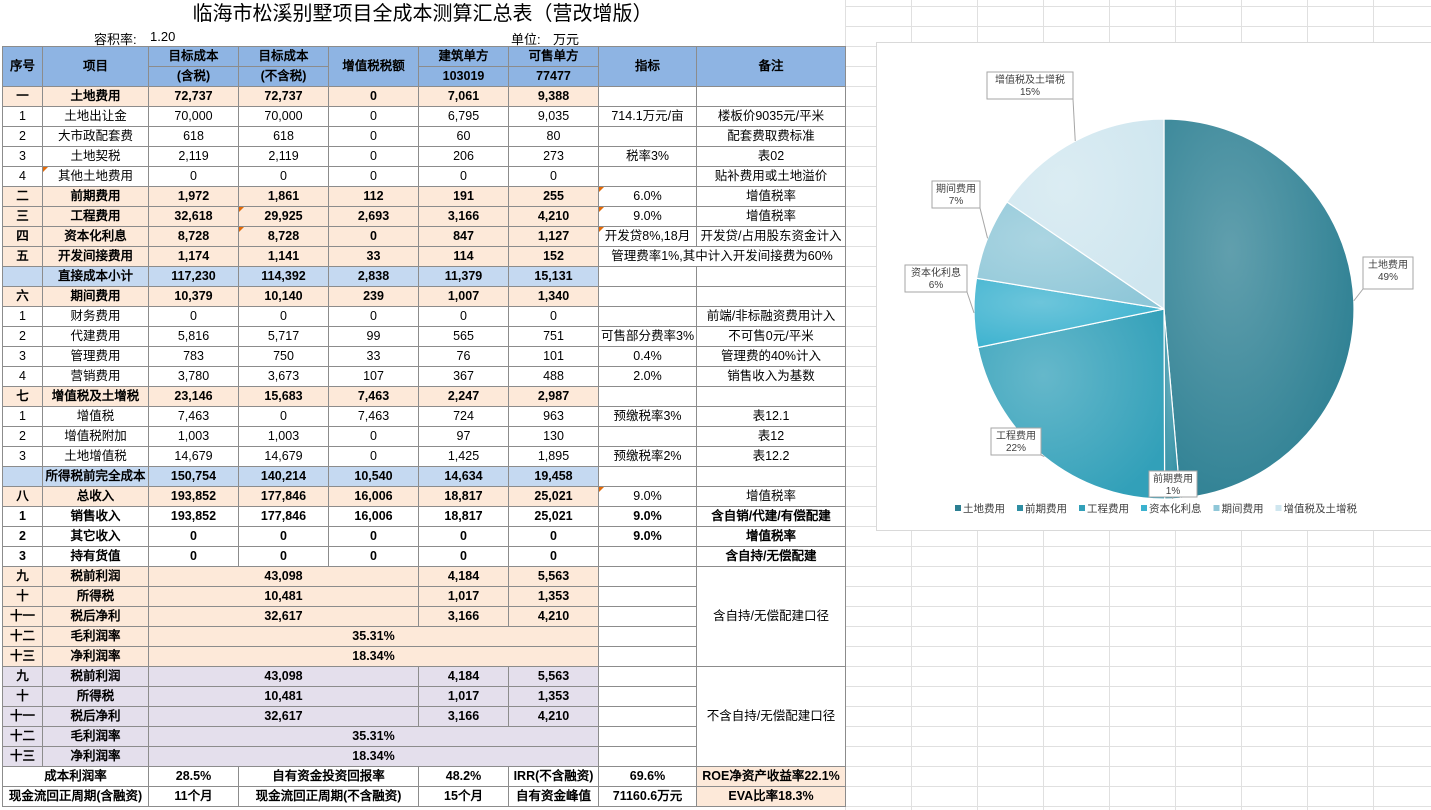  Describe the element at coordinates (463, 196) in the screenshot. I see `cell-c4: 191` at that location.